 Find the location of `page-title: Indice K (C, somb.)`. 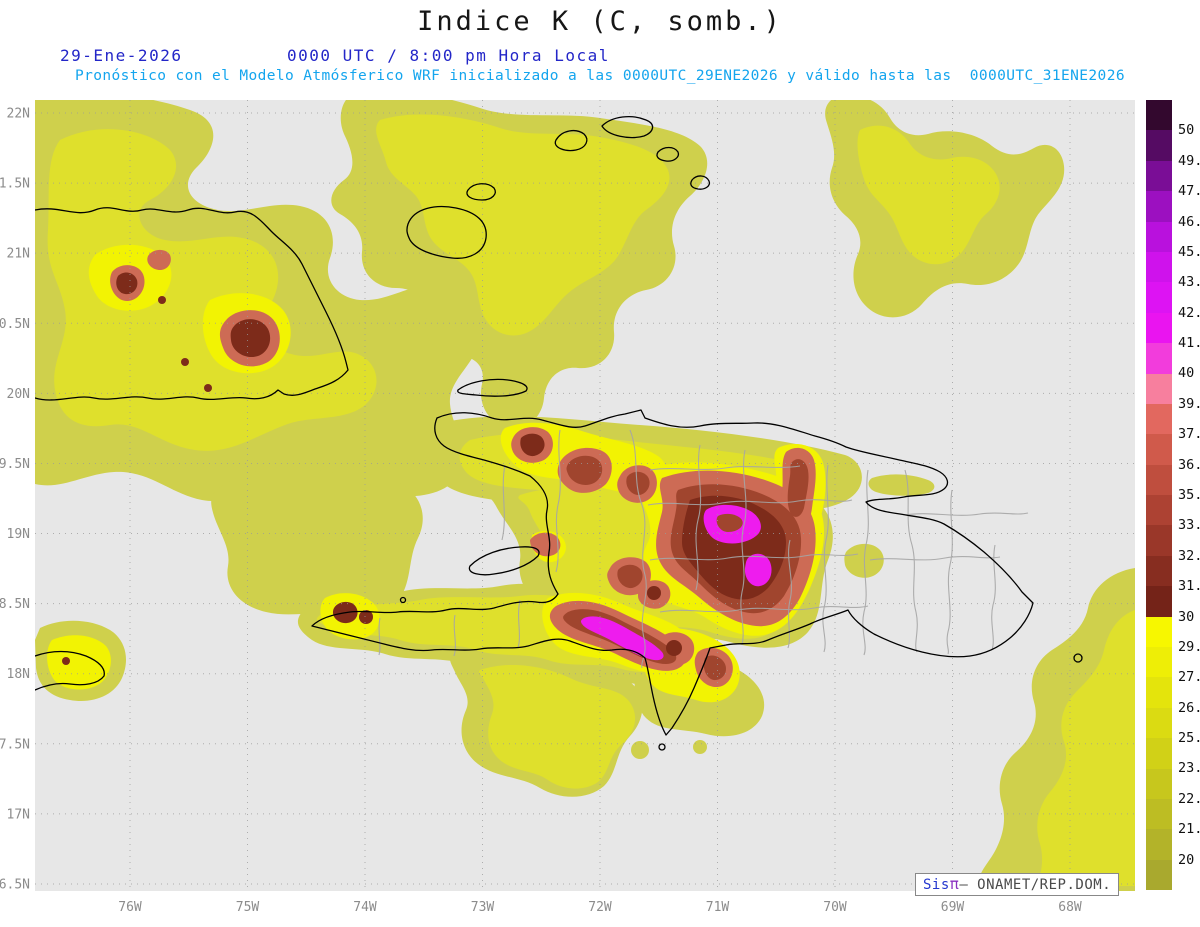

page-title: Indice K (C, somb.) is located at coordinates (600, 21).